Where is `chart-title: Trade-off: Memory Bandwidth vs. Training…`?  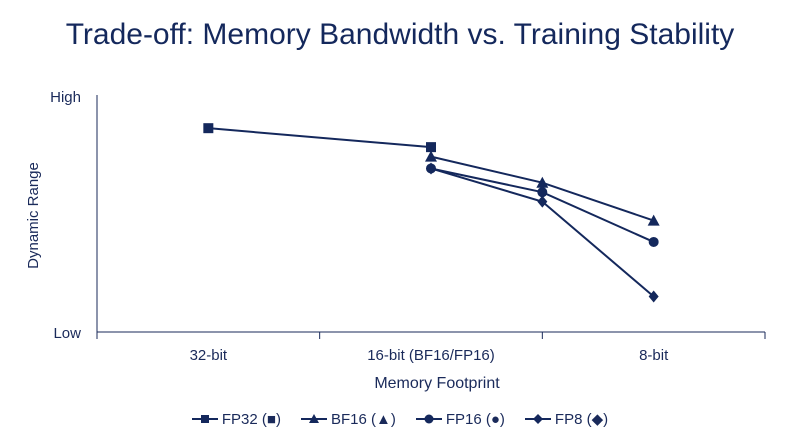 chart-title: Trade-off: Memory Bandwidth vs. Training… is located at coordinates (400, 34).